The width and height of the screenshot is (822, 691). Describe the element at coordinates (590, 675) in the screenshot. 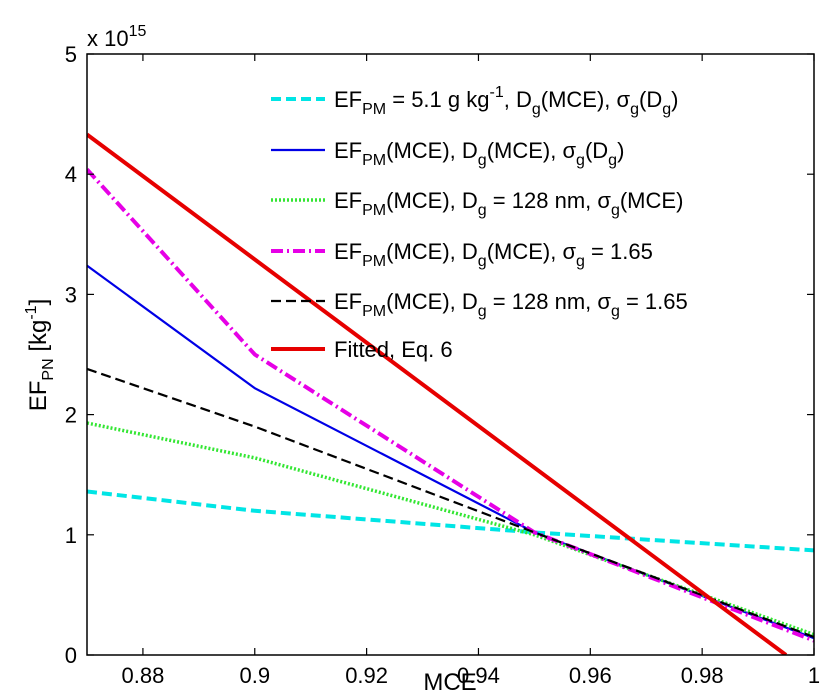

I see `x-tick-label: 0.96` at that location.